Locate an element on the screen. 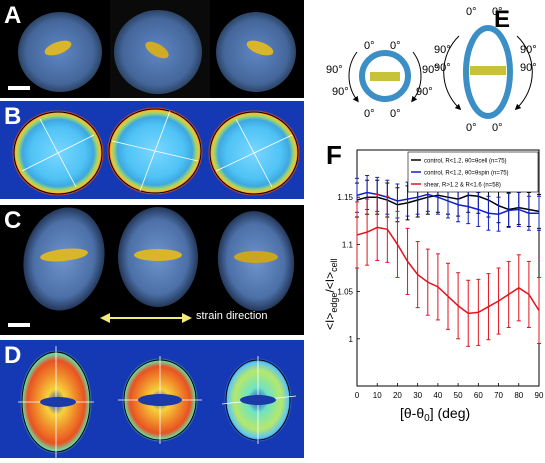  heatmap-b1 is located at coordinates (58, 153).